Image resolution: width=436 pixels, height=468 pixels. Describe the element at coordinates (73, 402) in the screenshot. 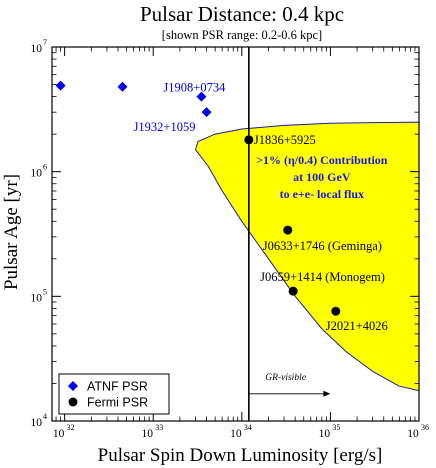

I see `legend-fermi-marker` at that location.